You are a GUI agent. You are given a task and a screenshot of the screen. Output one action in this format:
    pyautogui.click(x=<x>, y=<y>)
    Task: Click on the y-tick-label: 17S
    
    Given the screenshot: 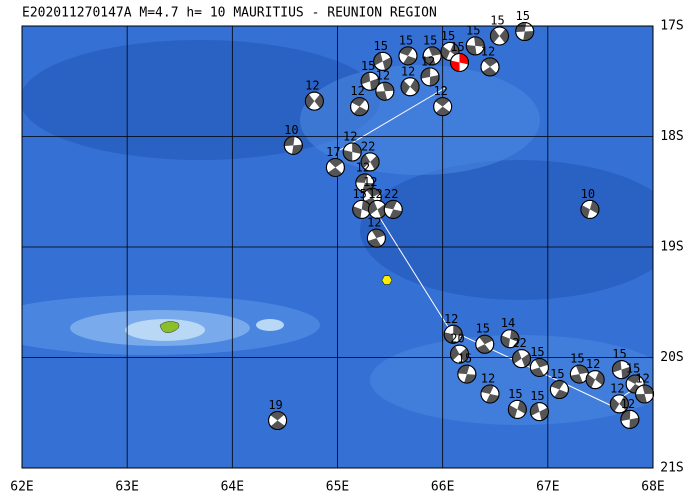 What is the action you would take?
    pyautogui.click(x=671, y=26)
    